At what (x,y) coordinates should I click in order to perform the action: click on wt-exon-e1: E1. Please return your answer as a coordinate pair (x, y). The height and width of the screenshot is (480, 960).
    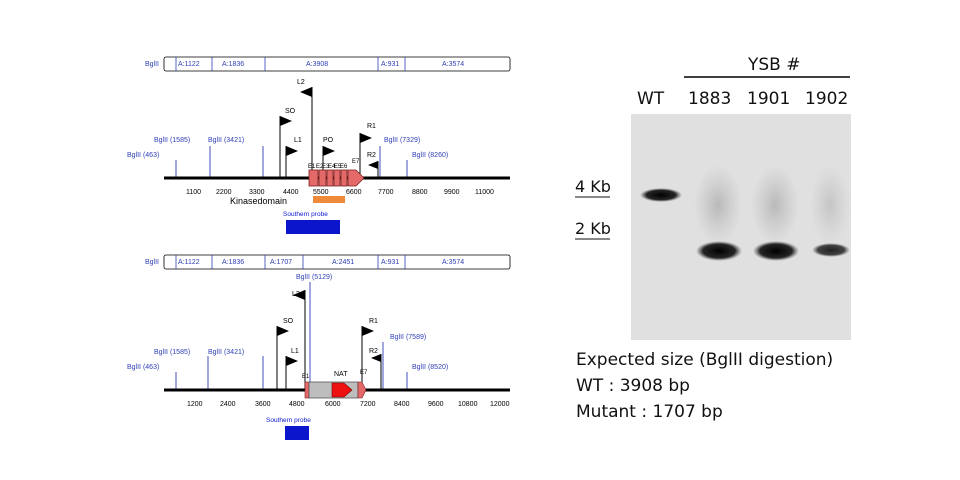
    Looking at the image, I should click on (312, 167).